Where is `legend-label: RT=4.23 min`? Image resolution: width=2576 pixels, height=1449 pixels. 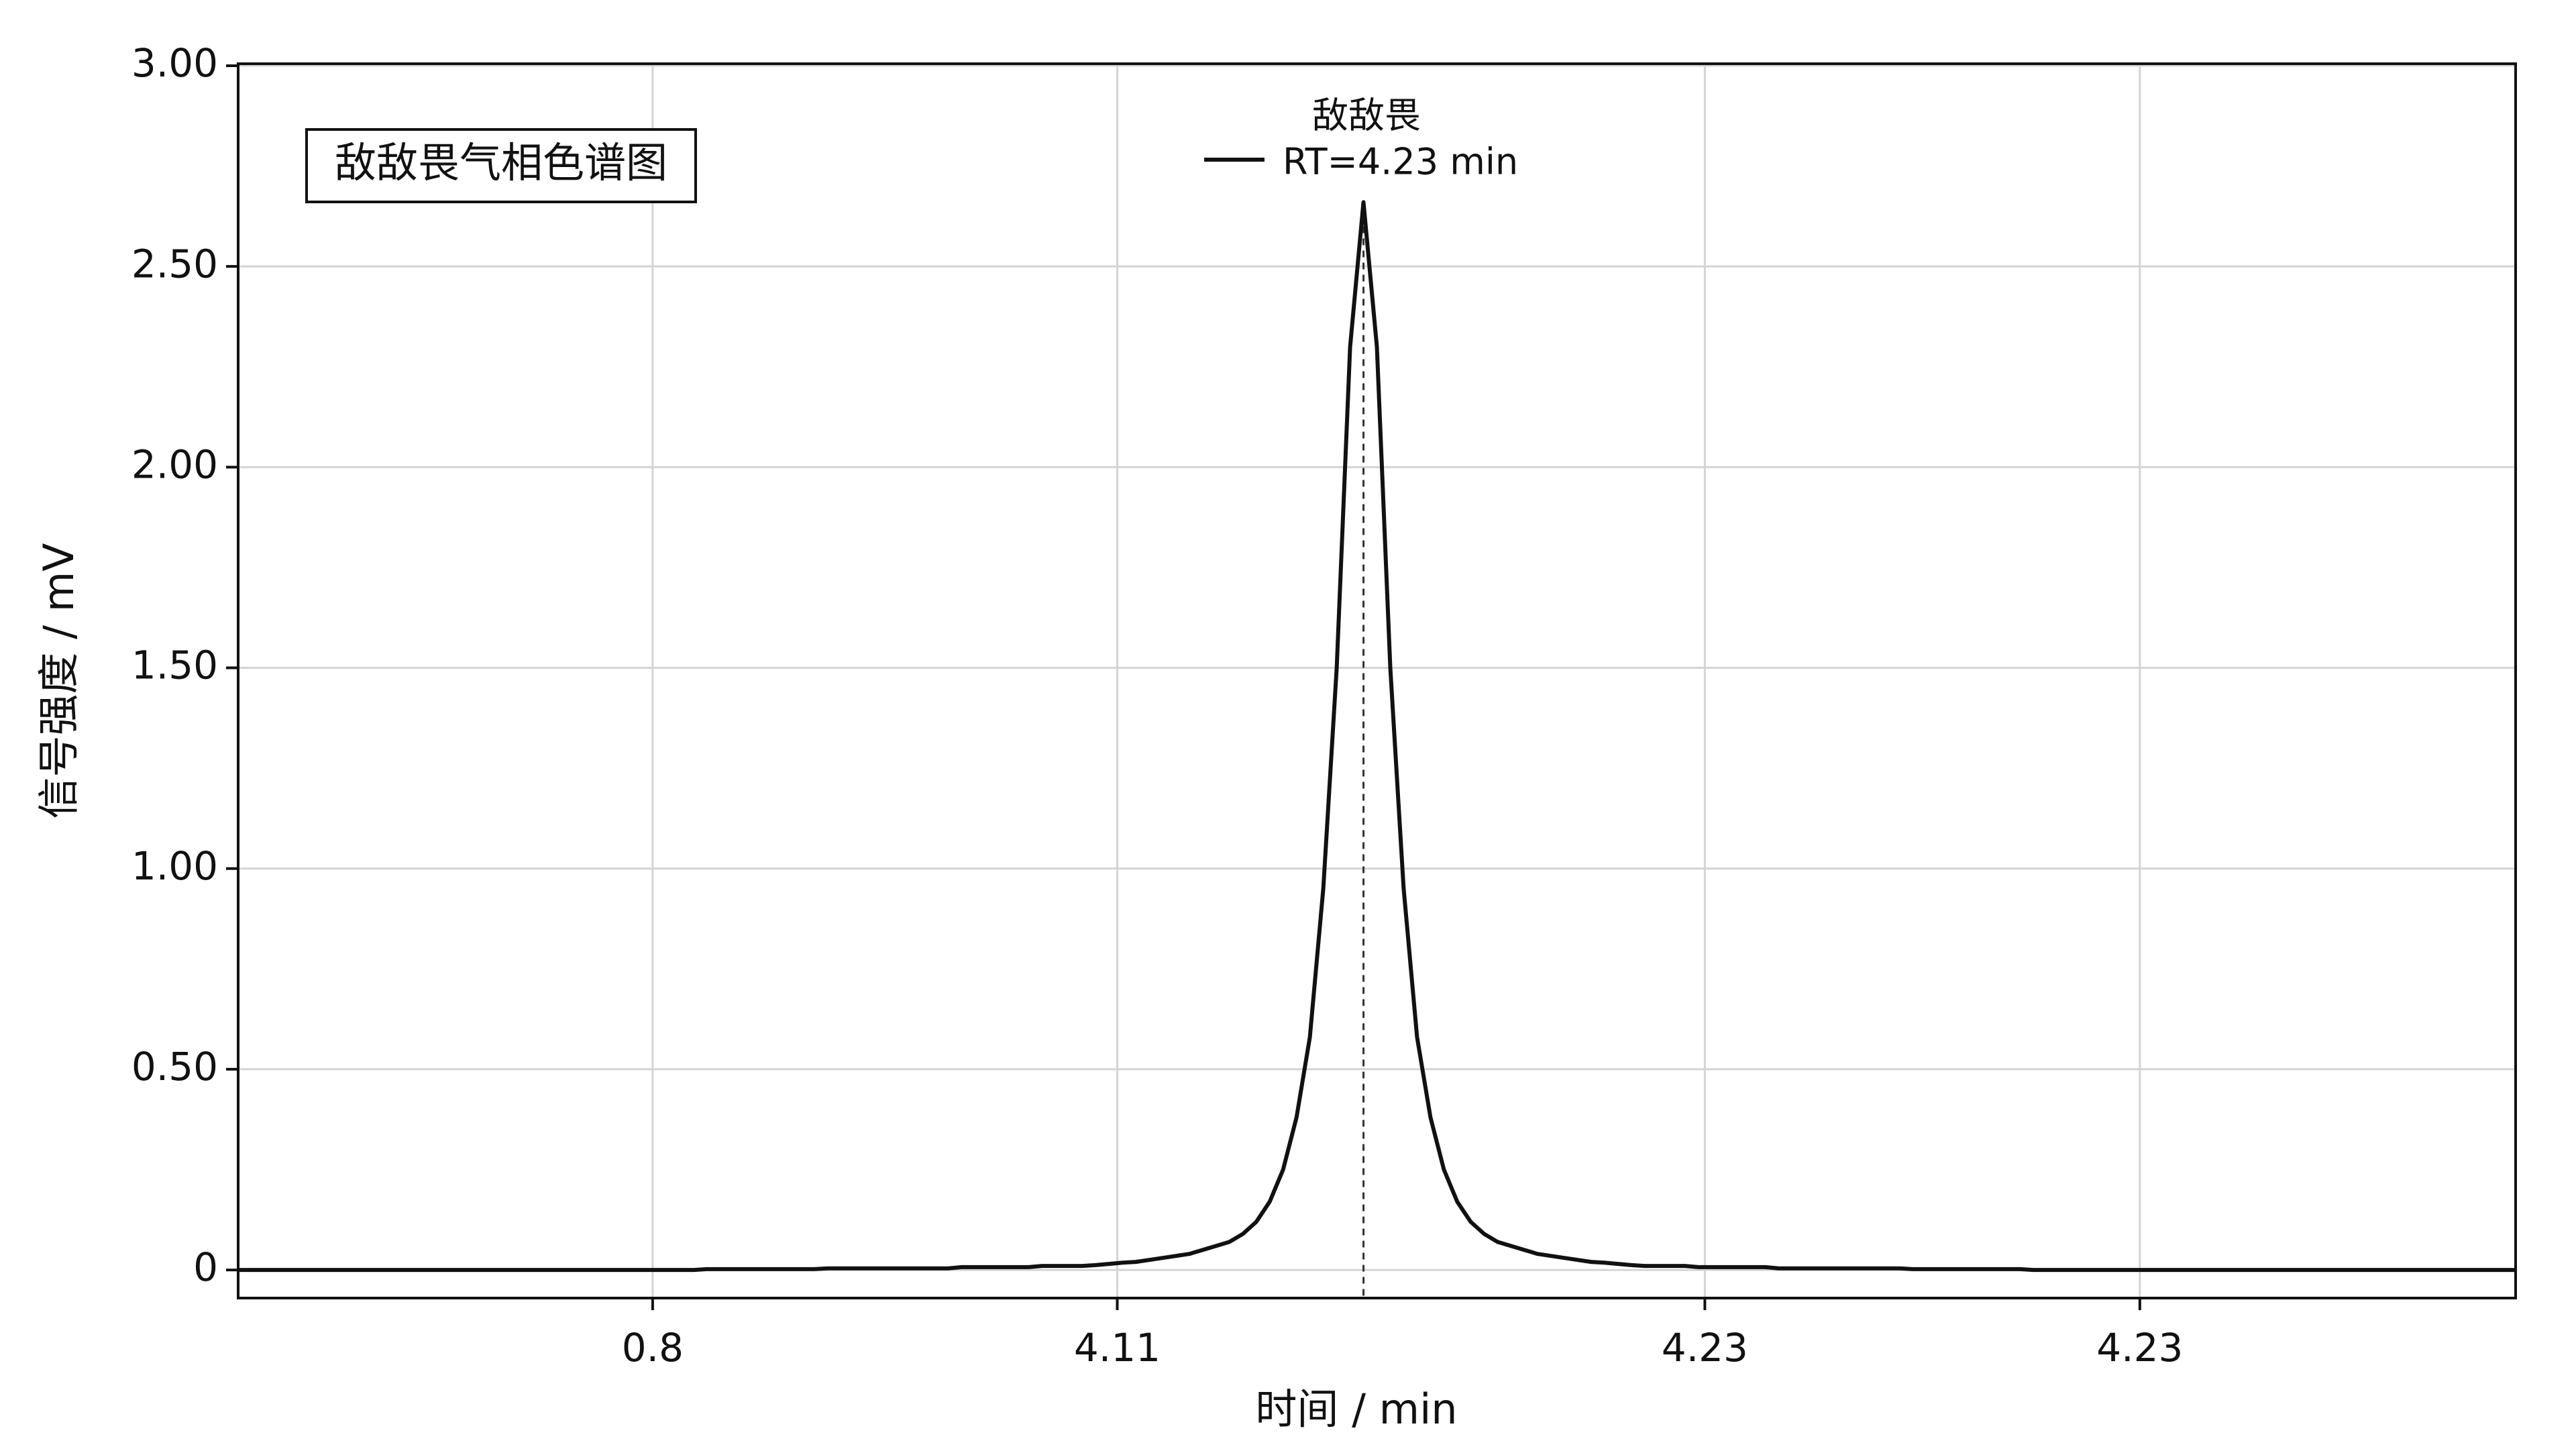
legend-label: RT=4.23 min is located at coordinates (1400, 162).